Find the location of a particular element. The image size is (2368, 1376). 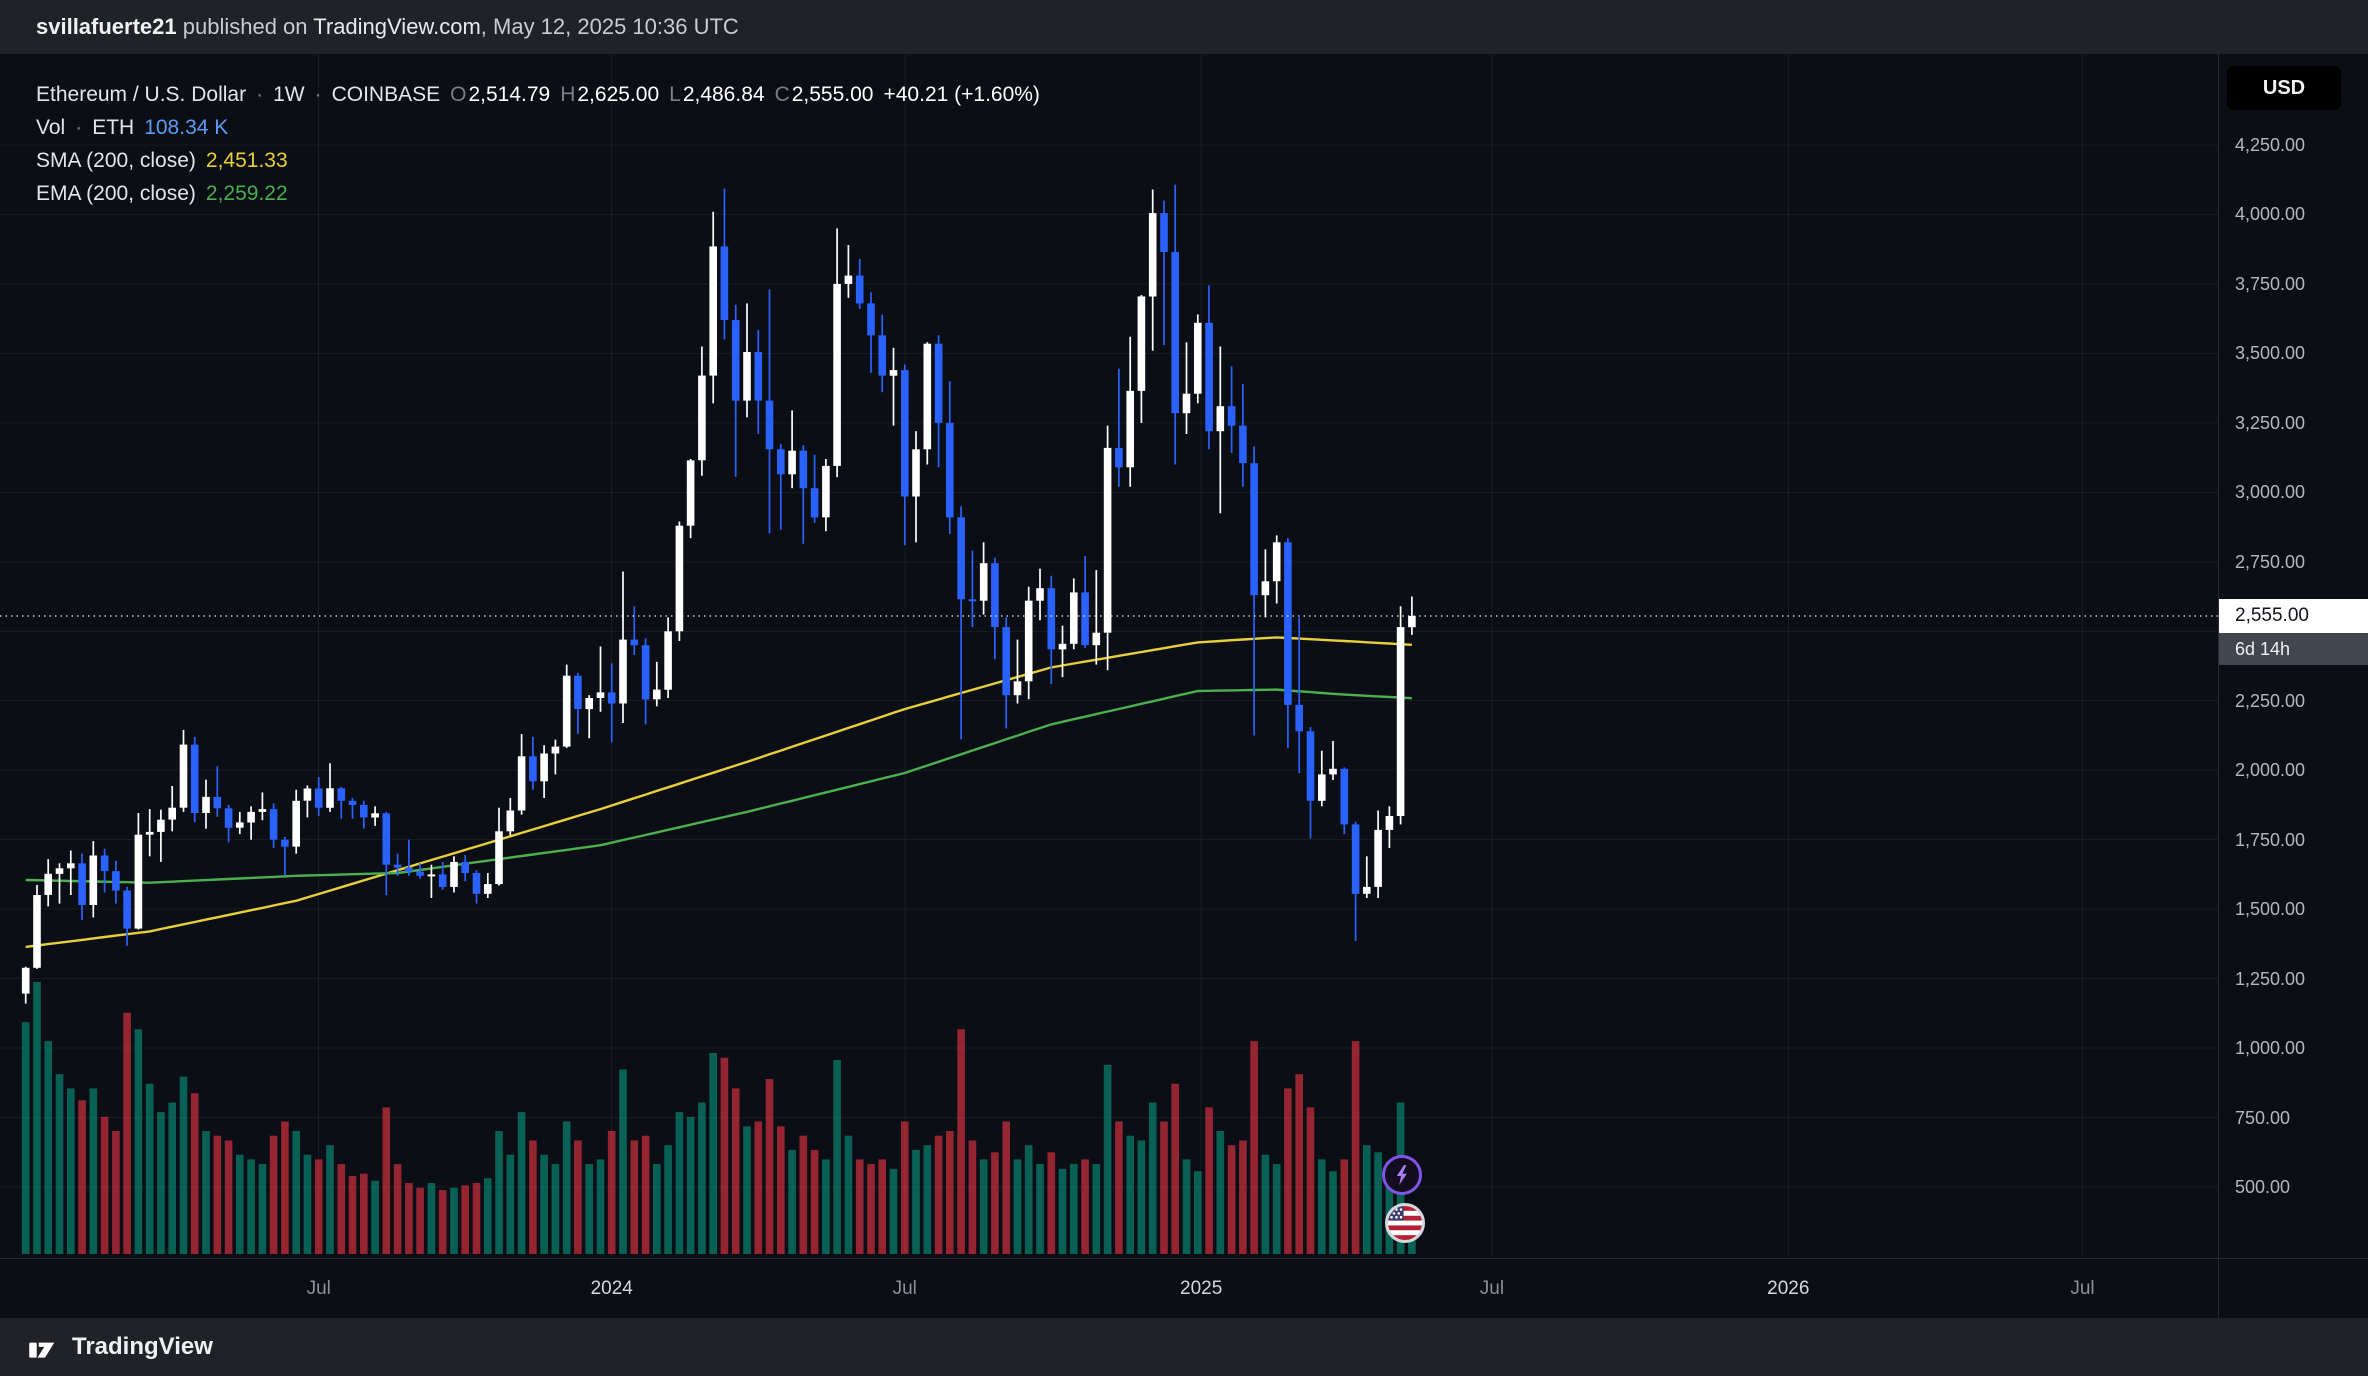

site-name: TradingView.com is located at coordinates (397, 26).